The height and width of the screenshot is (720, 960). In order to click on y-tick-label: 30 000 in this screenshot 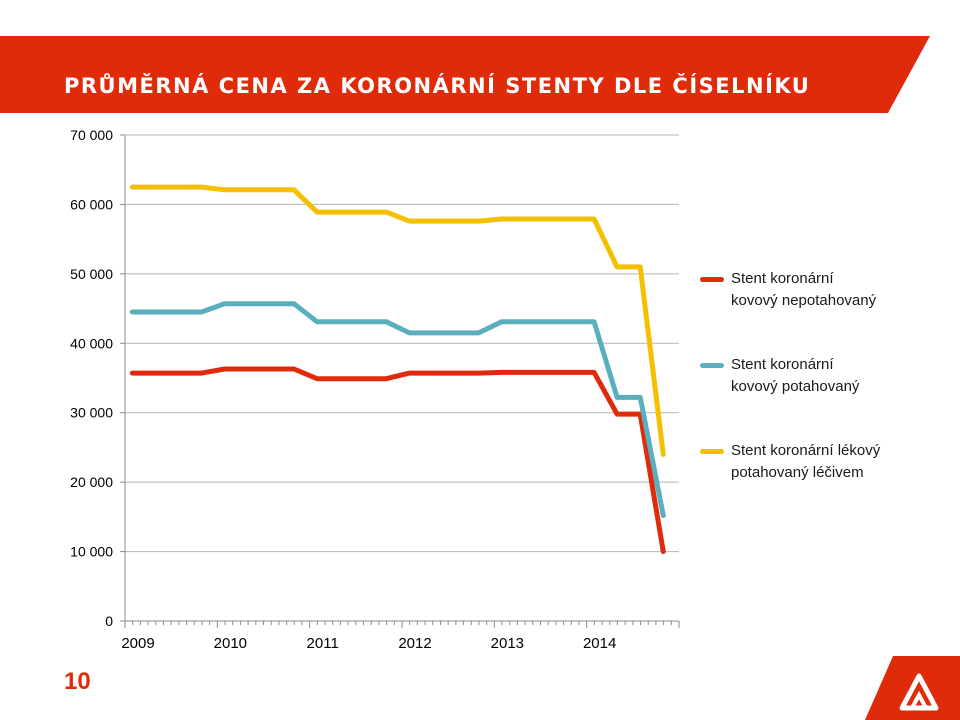, I will do `click(91, 413)`.